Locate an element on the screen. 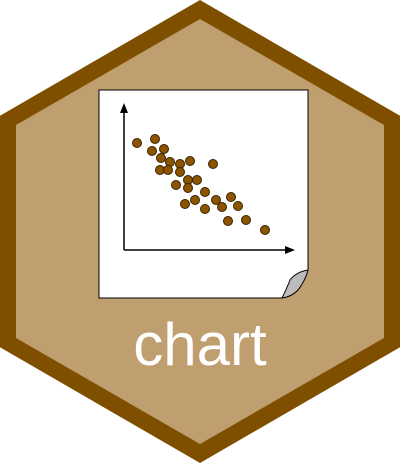 The image size is (400, 463). x-arrow is located at coordinates (290, 250).